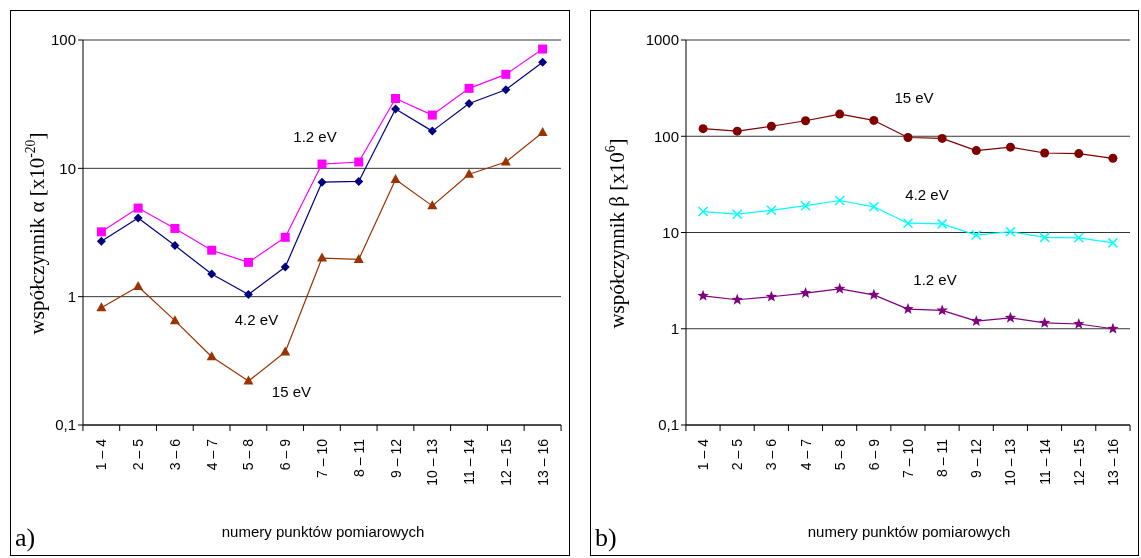 The height and width of the screenshot is (558, 1141). I want to click on text: a), so click(25, 538).